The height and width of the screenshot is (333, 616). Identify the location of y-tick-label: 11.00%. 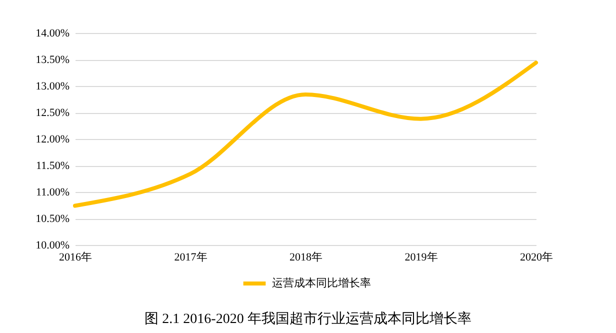
(53, 192).